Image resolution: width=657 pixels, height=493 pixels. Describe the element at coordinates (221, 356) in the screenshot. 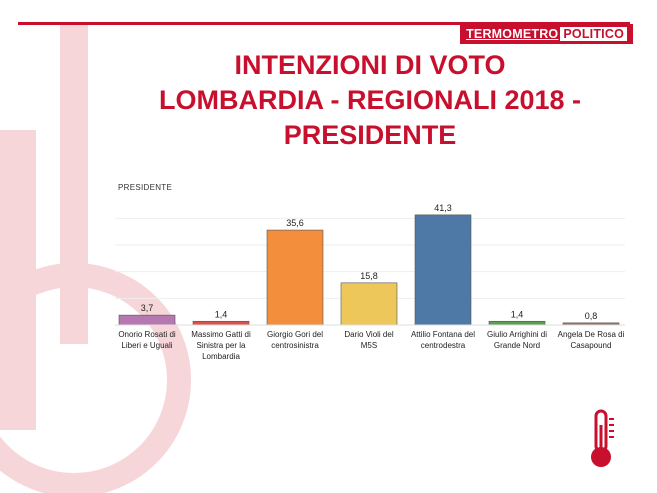

I see `category-label-1-line-2: Lombardia` at that location.